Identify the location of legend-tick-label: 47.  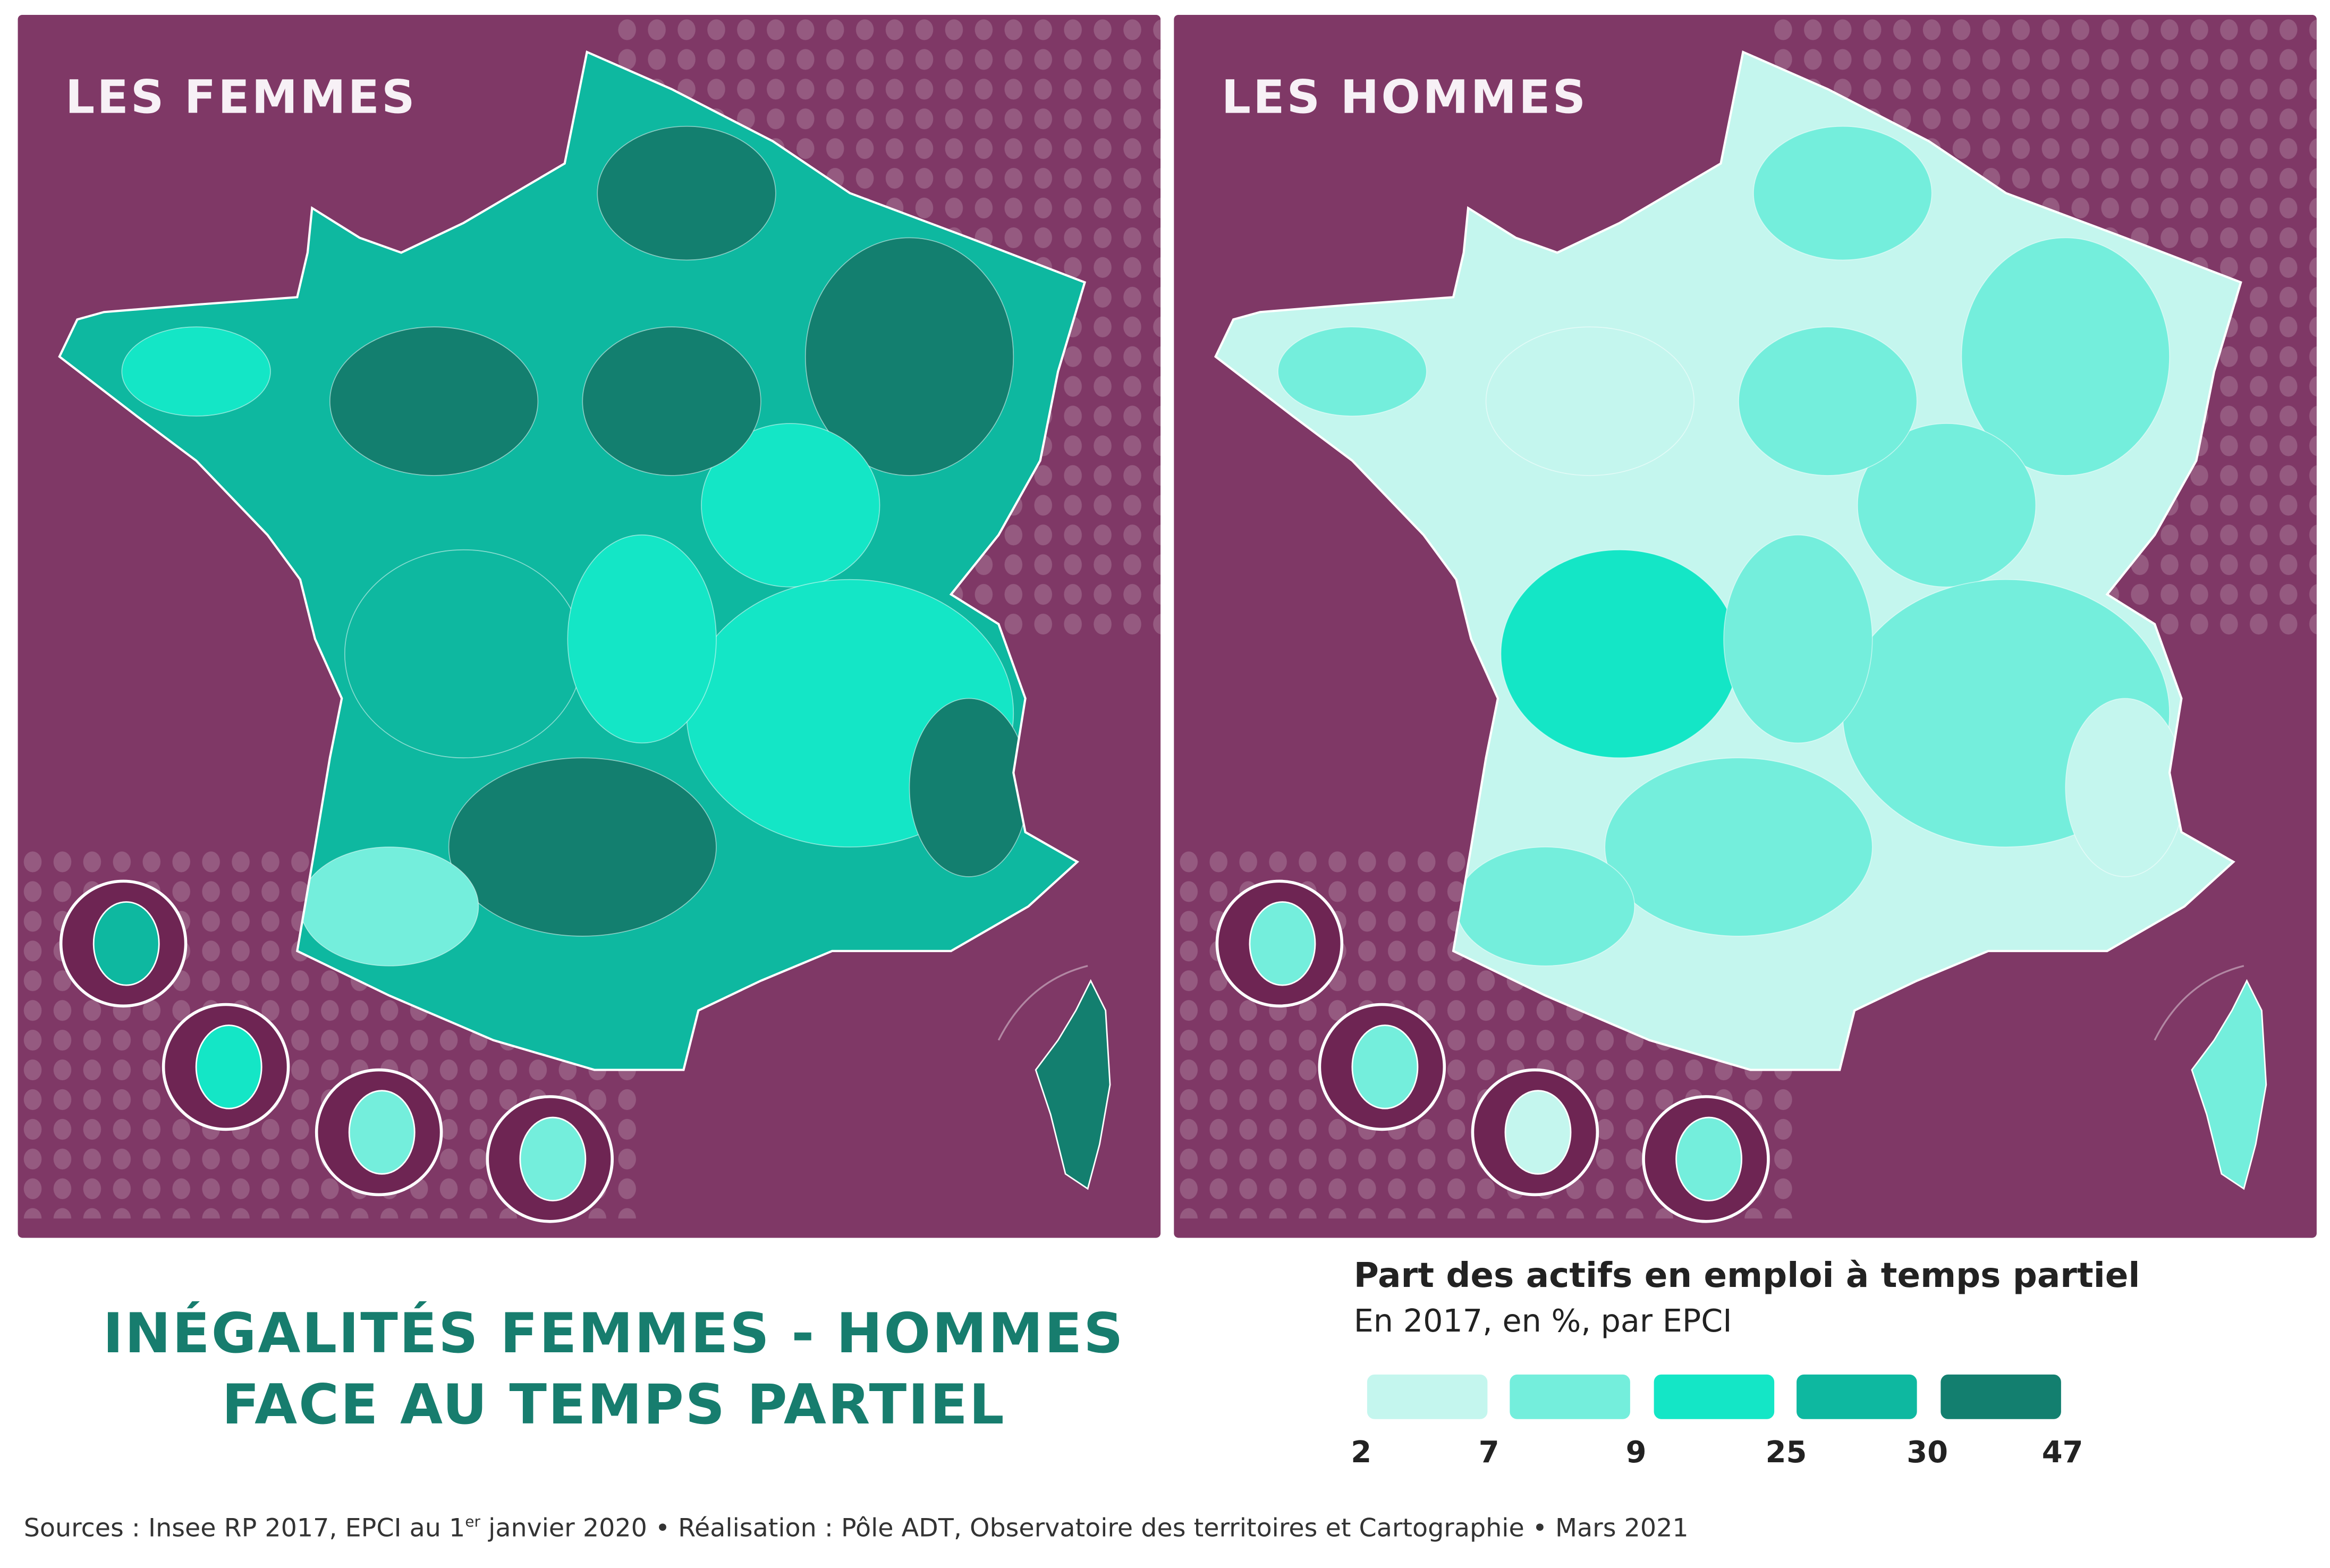
(2062, 1452).